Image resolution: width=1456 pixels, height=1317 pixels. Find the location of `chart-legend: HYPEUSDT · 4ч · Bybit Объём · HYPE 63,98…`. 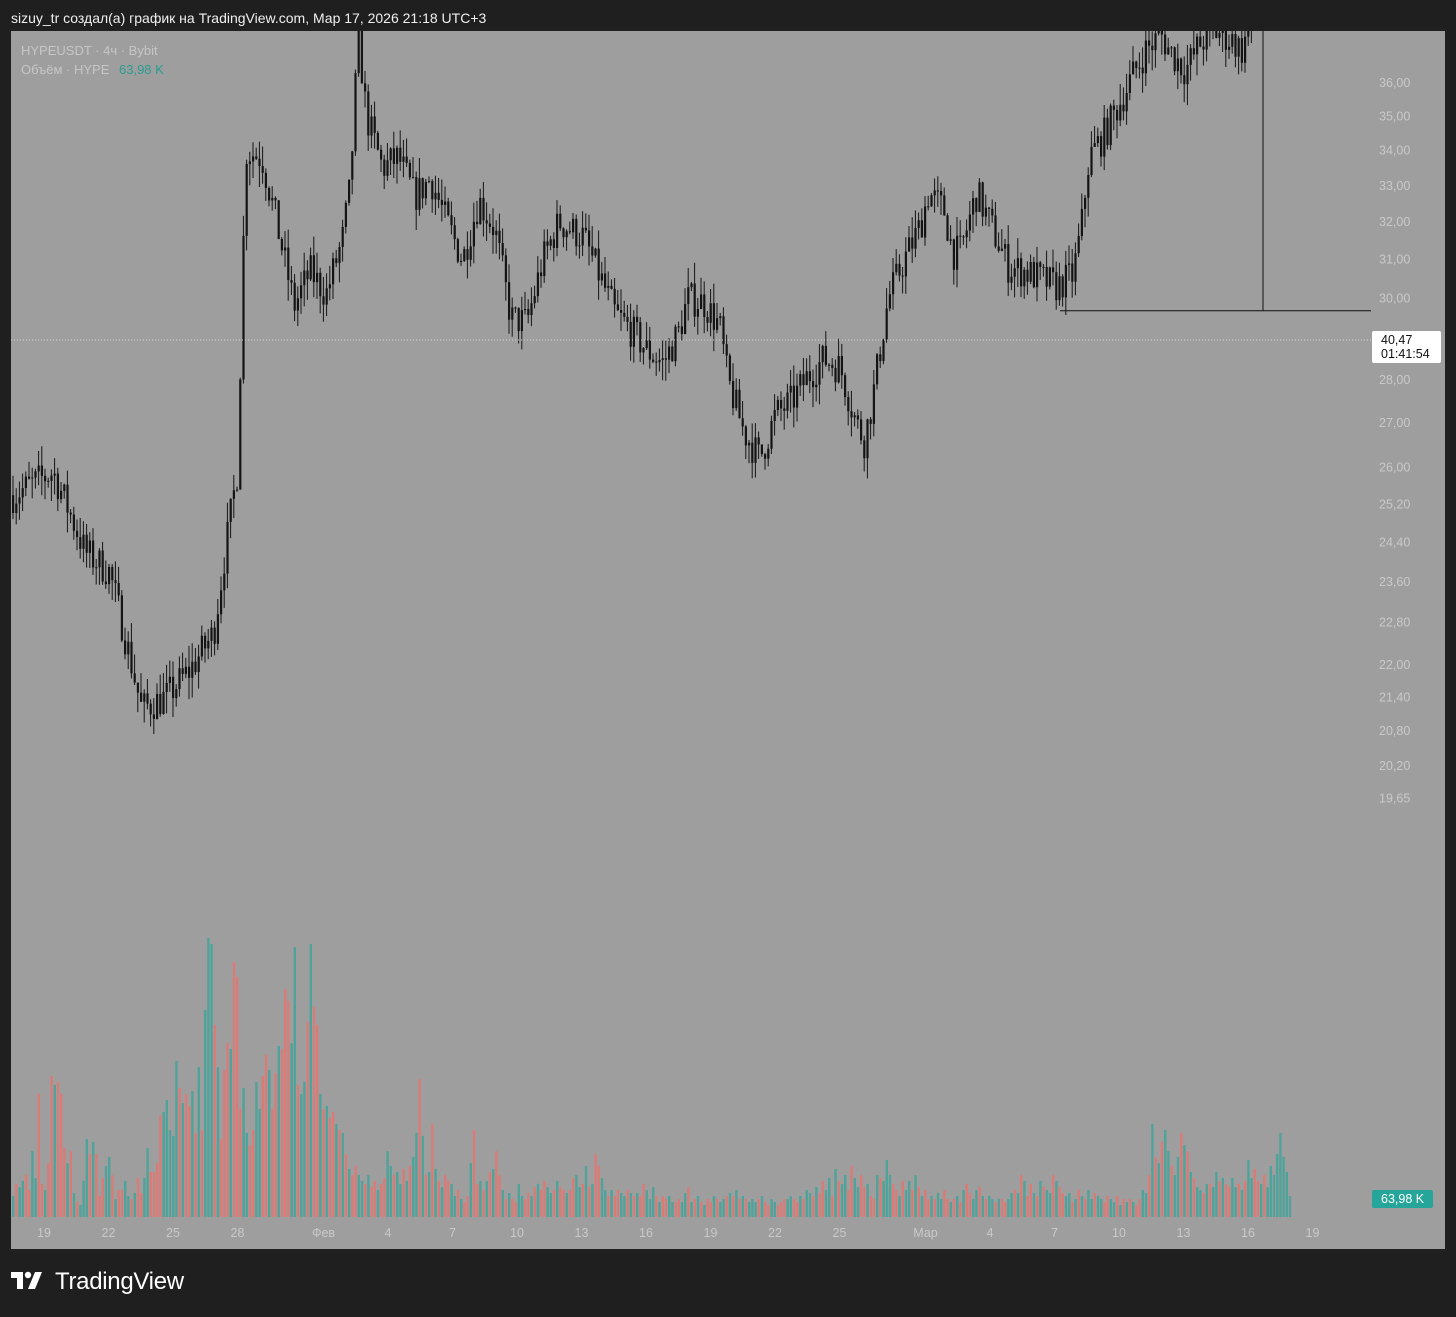

chart-legend: HYPEUSDT · 4ч · Bybit Объём · HYPE 63,98… is located at coordinates (92, 60).